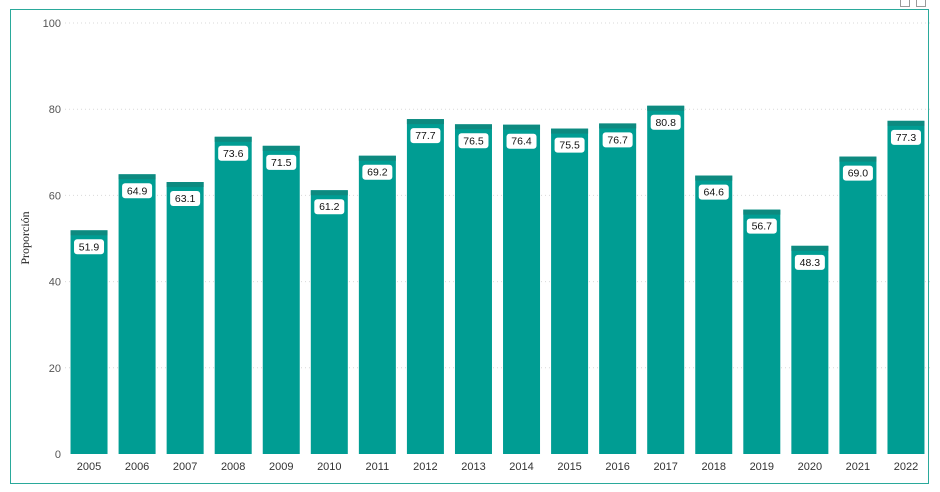 This screenshot has width=940, height=492. I want to click on x-tick-label: 2015, so click(569, 467).